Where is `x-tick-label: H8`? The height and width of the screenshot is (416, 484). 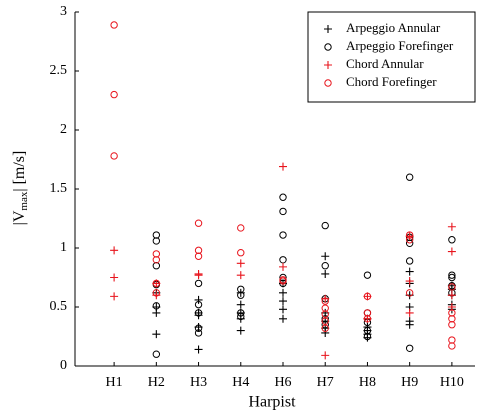
x-tick-label: H8 is located at coordinates (367, 382).